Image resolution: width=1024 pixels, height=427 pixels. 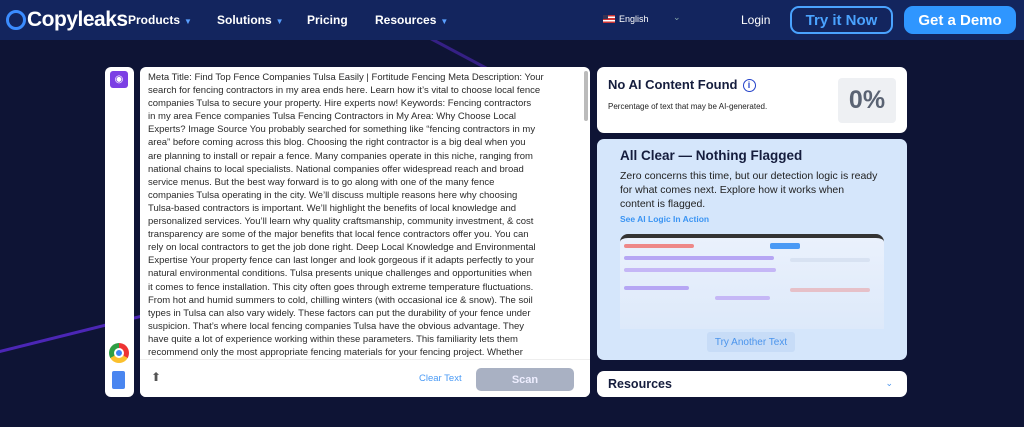 What do you see at coordinates (250, 20) in the screenshot?
I see `nav-solutions: Solutions ▼` at bounding box center [250, 20].